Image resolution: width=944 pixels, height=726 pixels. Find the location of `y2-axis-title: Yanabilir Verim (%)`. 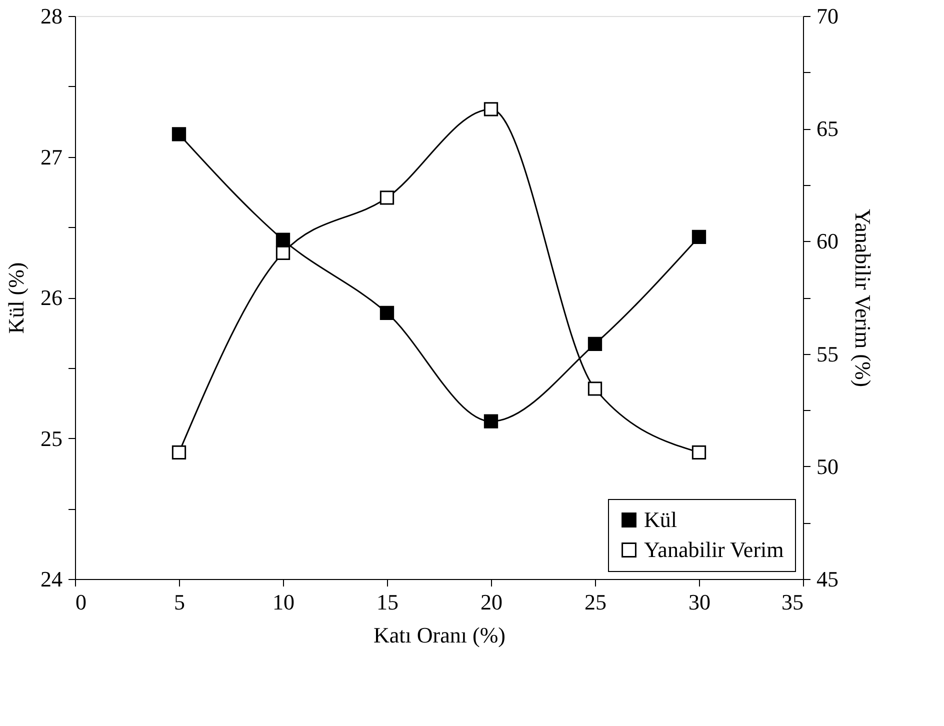

y2-axis-title: Yanabilir Verim (%) is located at coordinates (863, 298).